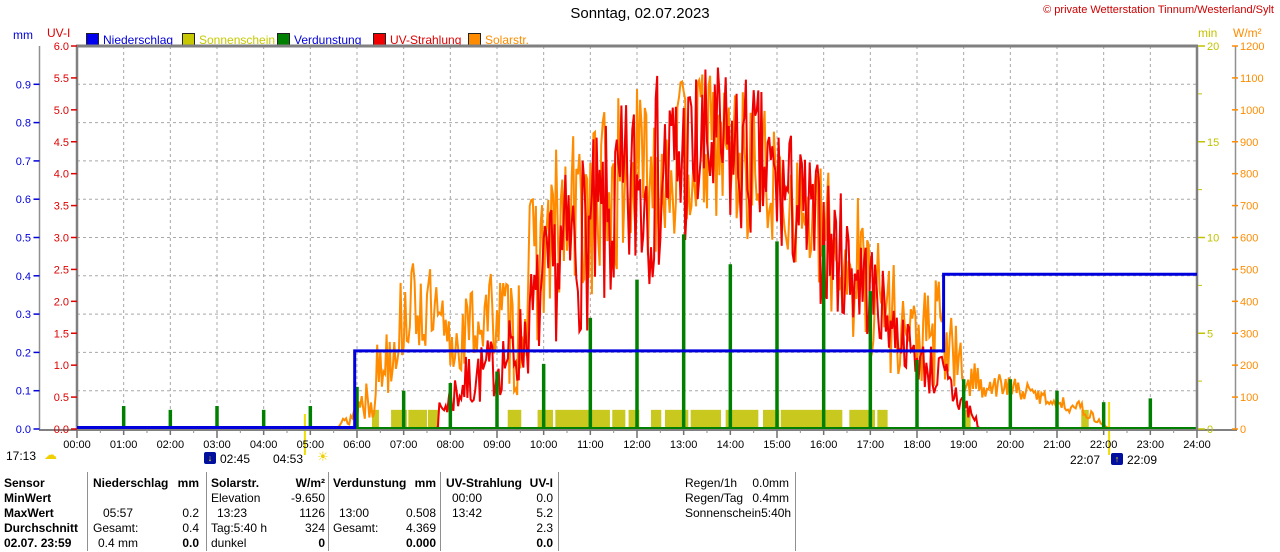 Image resolution: width=1280 pixels, height=552 pixels. What do you see at coordinates (731, 445) in the screenshot?
I see `x-tick-label: 14:00` at bounding box center [731, 445].